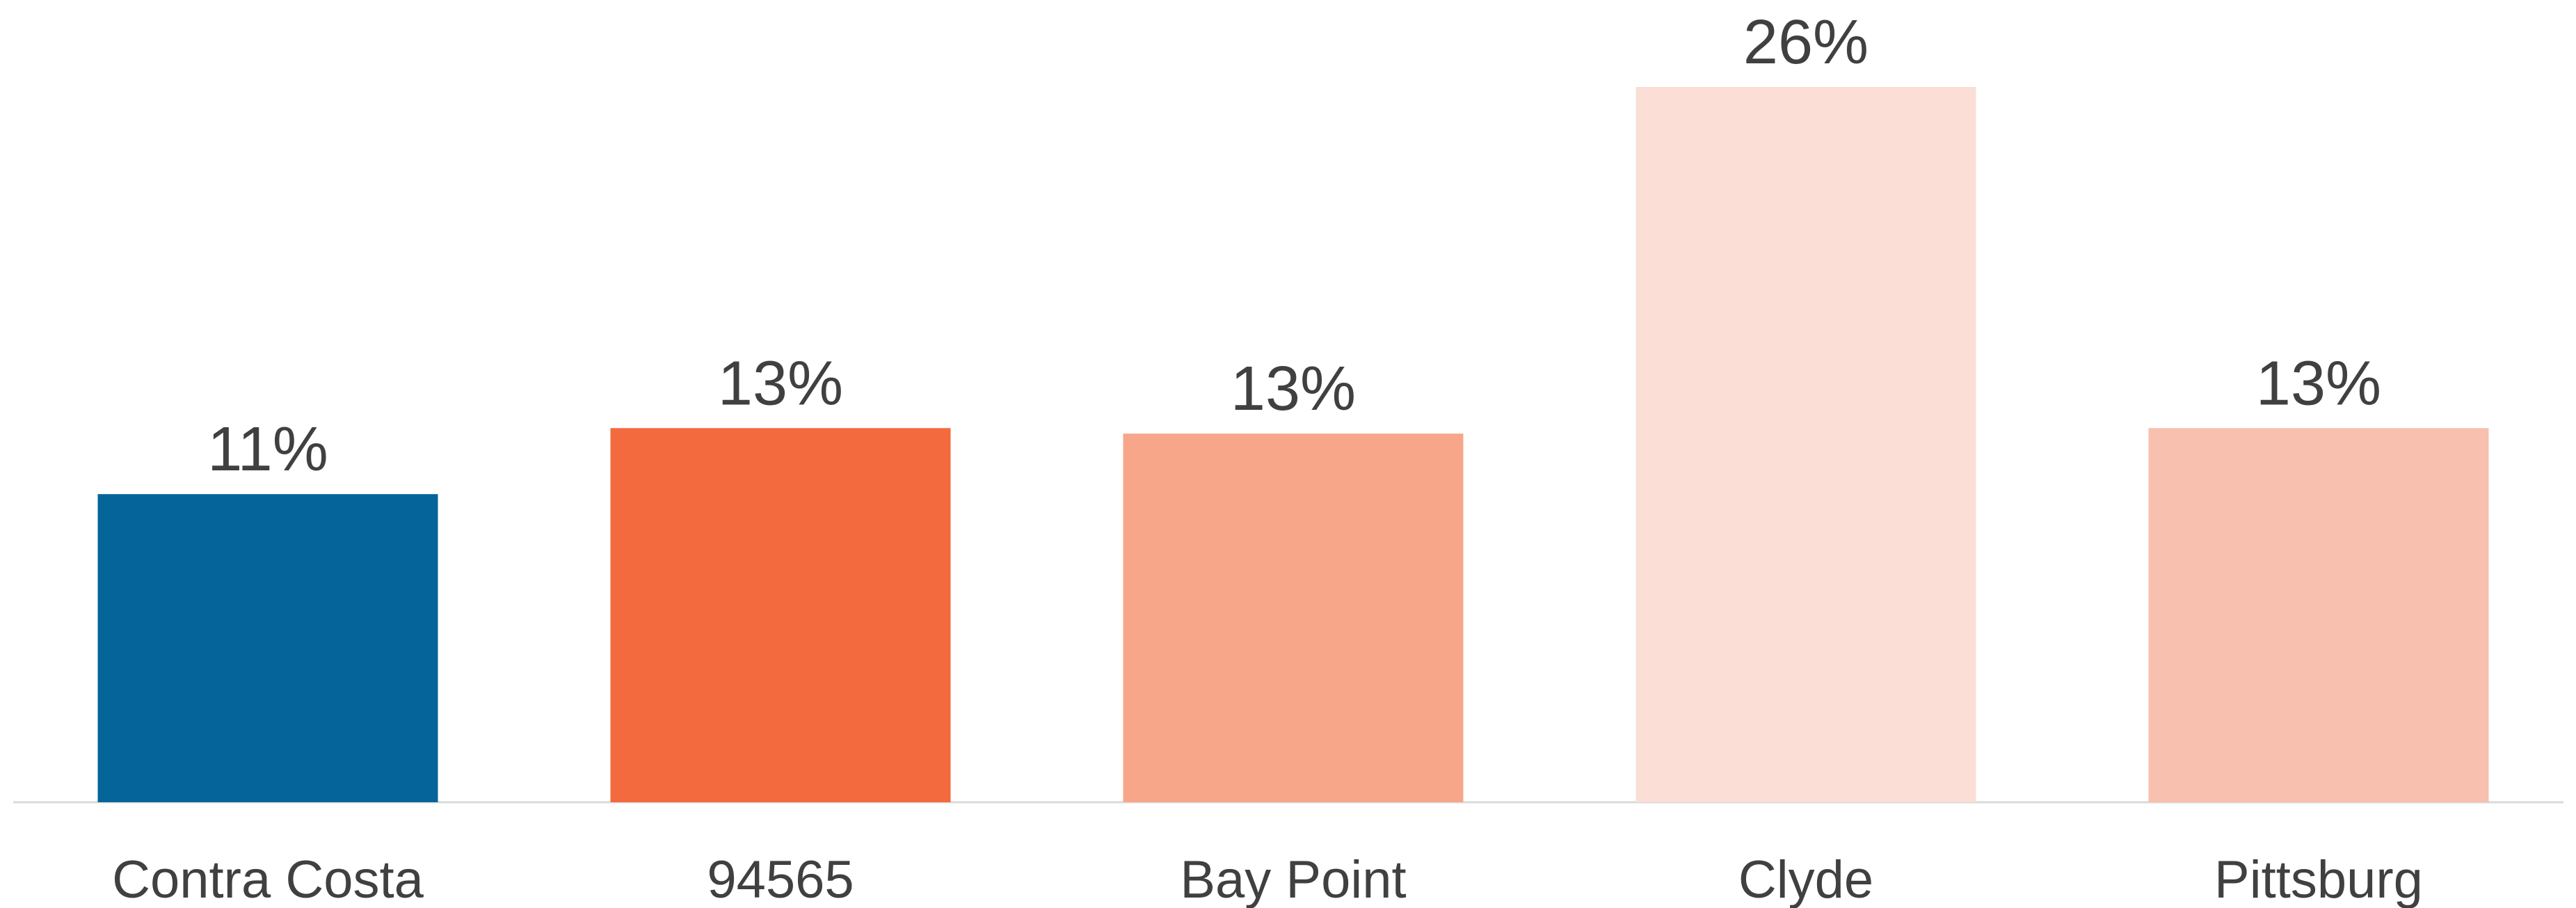  What do you see at coordinates (1293, 879) in the screenshot?
I see `x-tick-label: Bay Point` at bounding box center [1293, 879].